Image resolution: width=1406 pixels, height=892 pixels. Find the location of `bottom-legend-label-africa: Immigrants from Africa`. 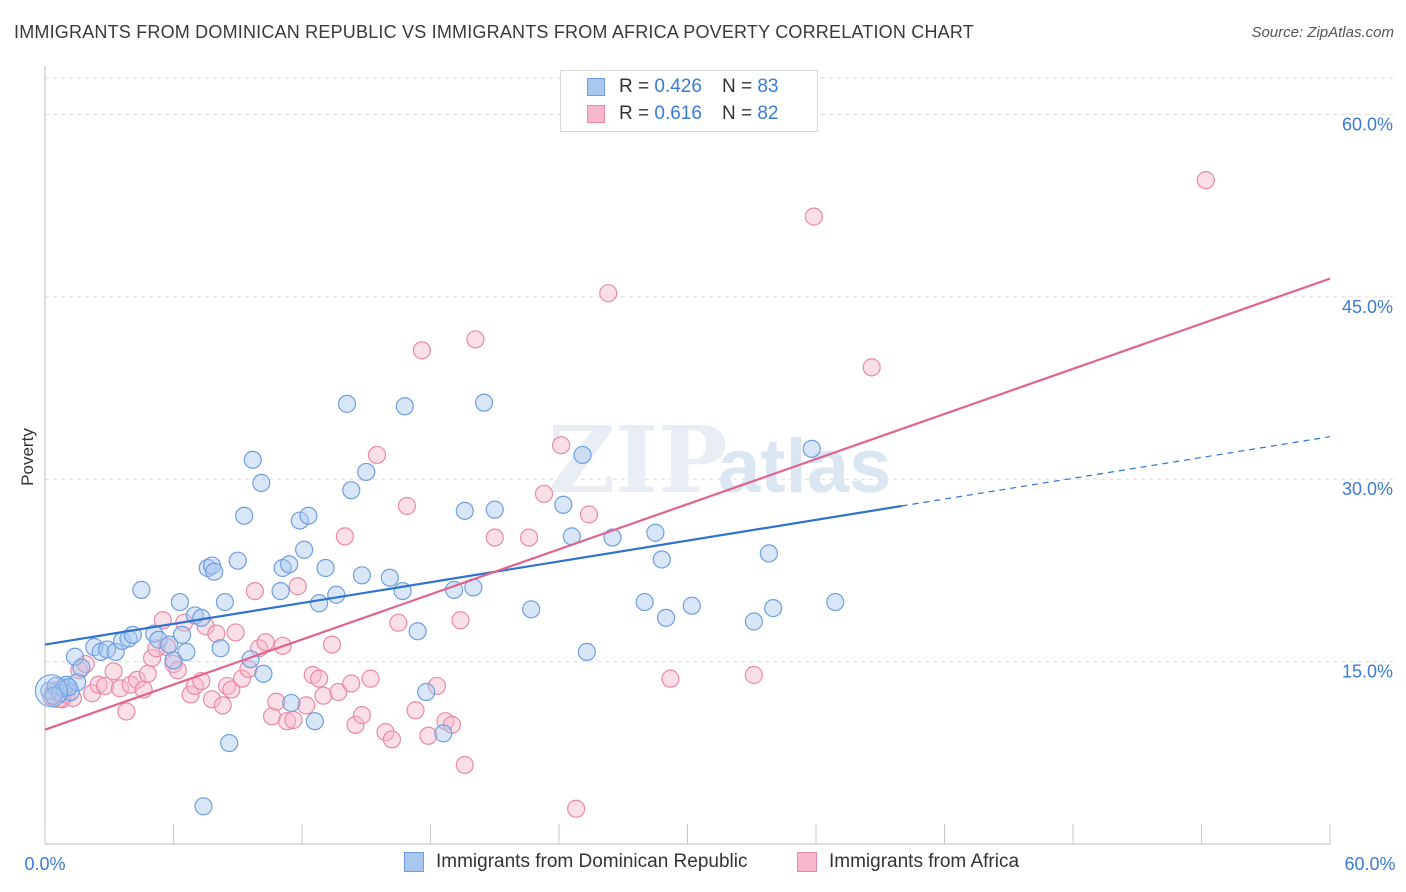

bottom-legend-label-africa: Immigrants from Africa is located at coordinates (924, 861).